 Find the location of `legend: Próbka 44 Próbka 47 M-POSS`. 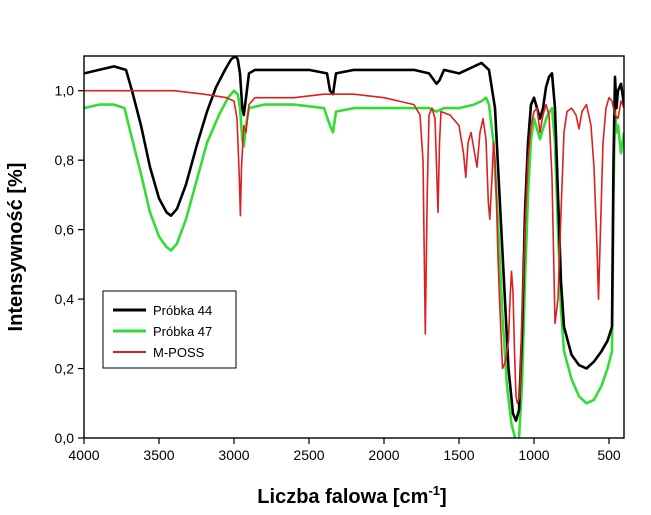

legend: Próbka 44 Próbka 47 M-POSS is located at coordinates (169, 329).